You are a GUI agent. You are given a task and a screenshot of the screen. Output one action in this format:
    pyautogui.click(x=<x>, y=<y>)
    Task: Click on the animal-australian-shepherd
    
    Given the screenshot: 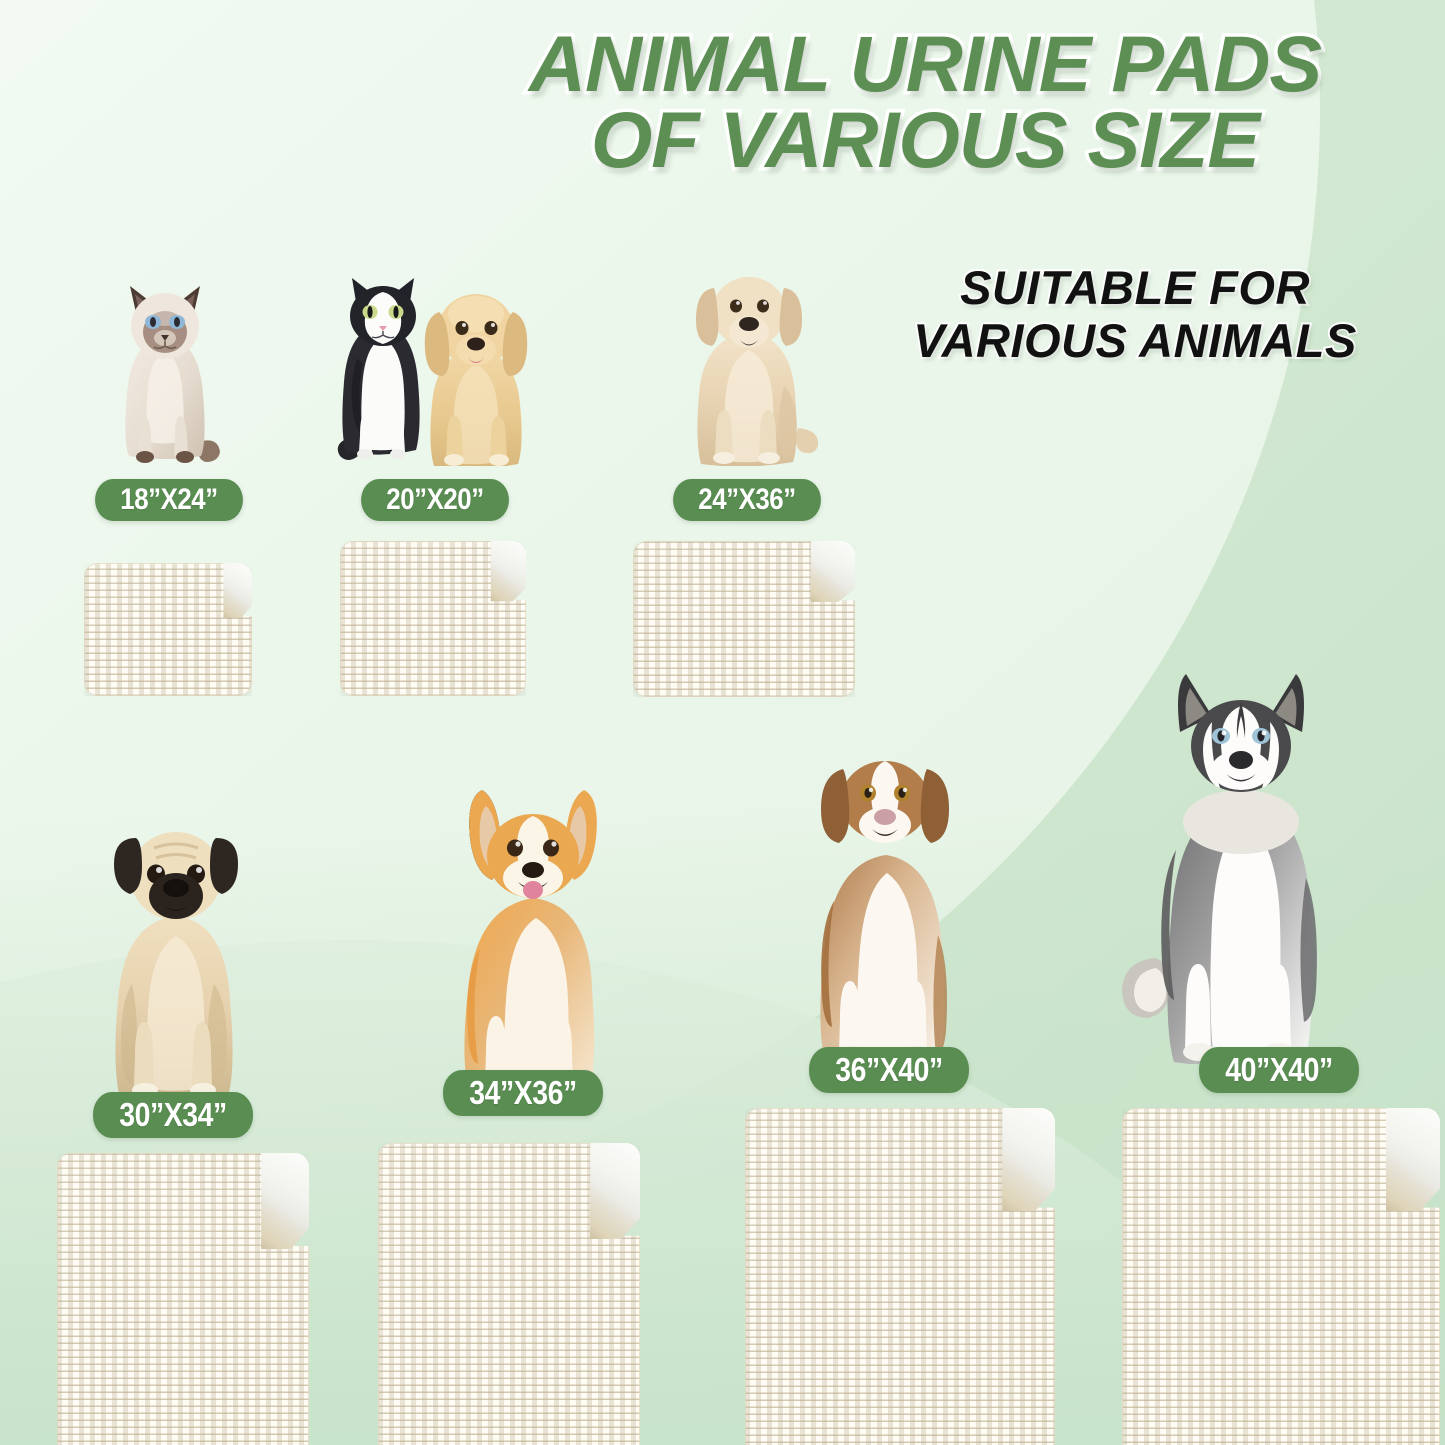 What is the action you would take?
    pyautogui.click(x=885, y=900)
    